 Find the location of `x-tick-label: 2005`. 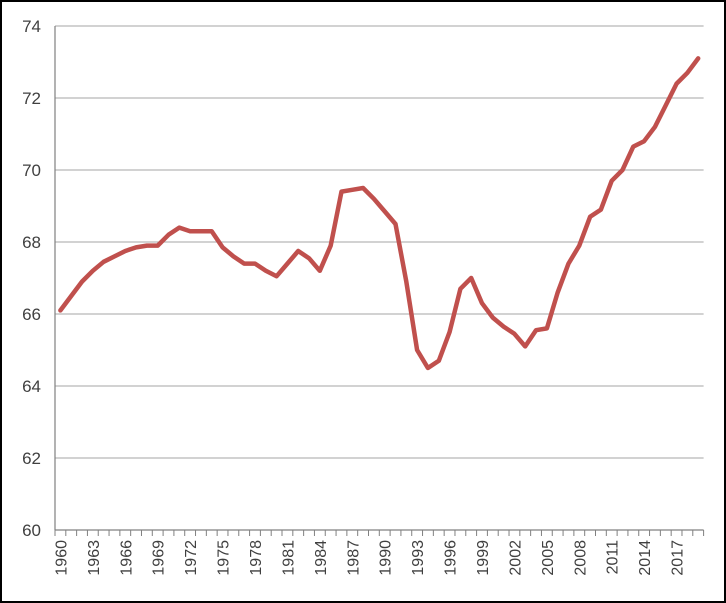

x-tick-label: 2005 is located at coordinates (548, 558).